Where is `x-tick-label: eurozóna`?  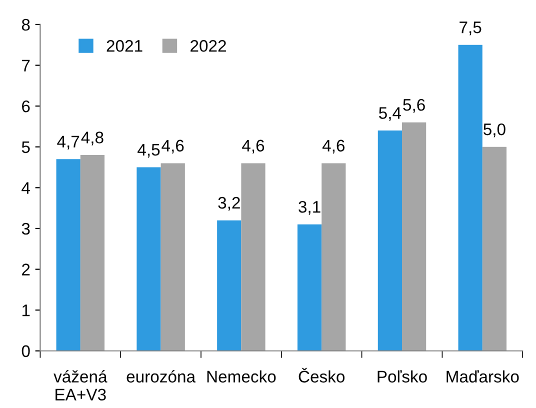
x-tick-label: eurozóna is located at coordinates (161, 376).